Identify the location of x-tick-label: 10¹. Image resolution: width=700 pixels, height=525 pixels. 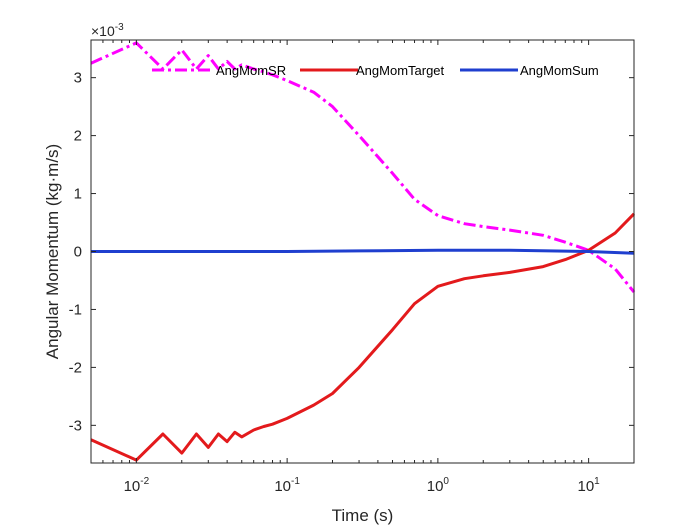
(588, 485).